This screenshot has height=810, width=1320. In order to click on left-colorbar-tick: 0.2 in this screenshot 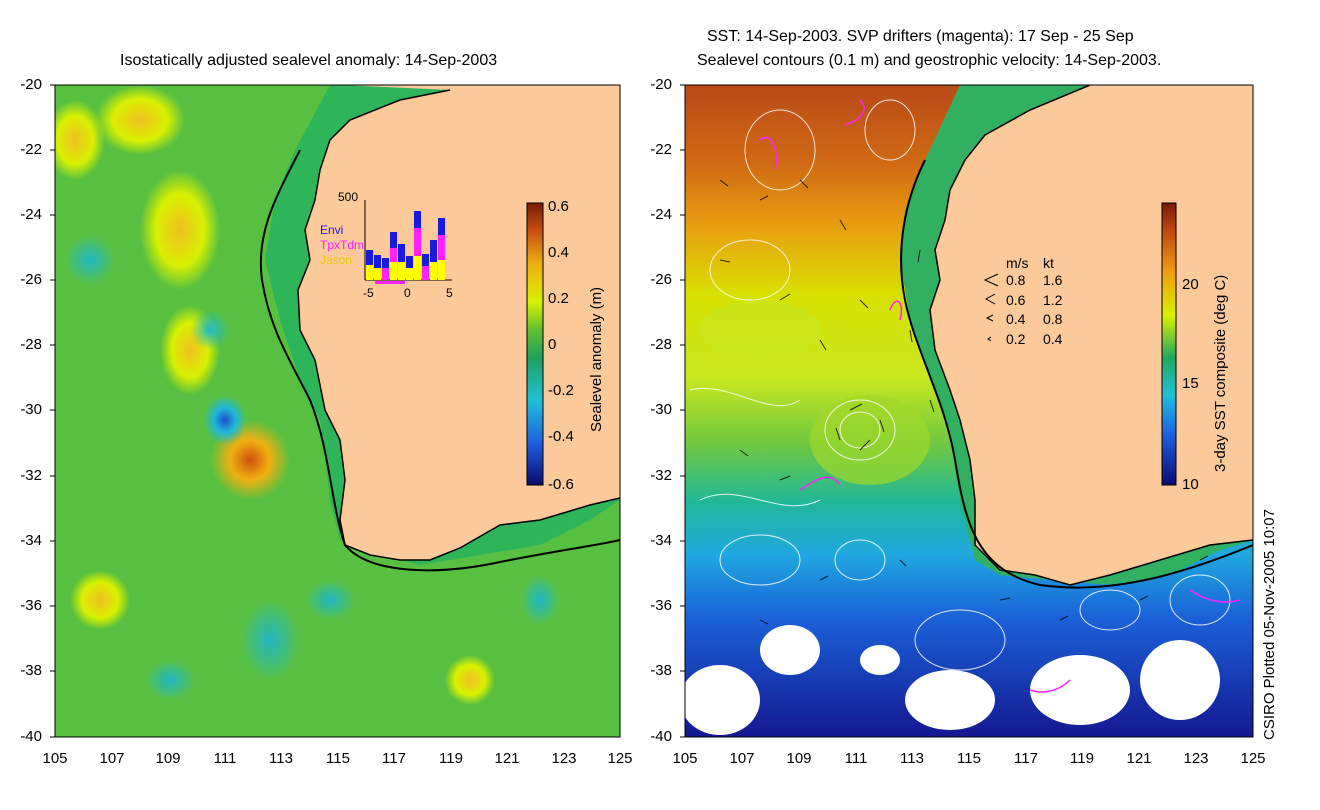, I will do `click(558, 298)`.